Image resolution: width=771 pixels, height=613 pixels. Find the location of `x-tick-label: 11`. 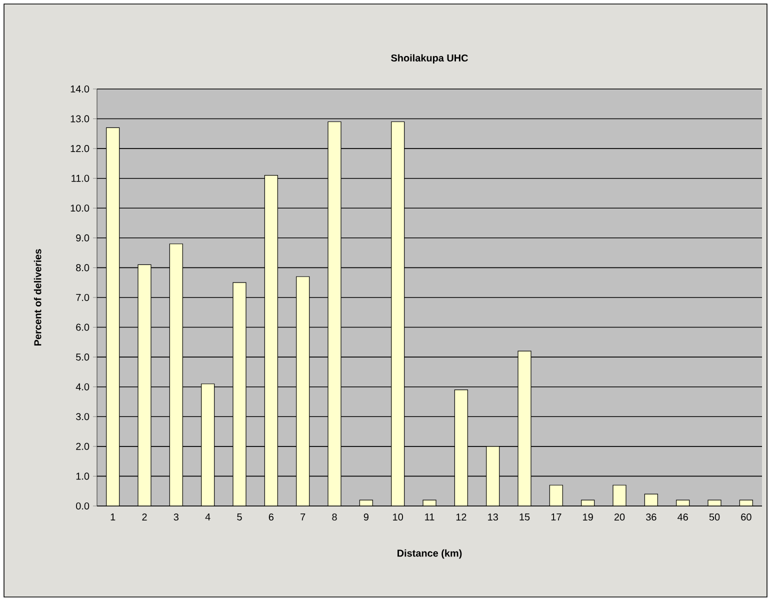

x-tick-label: 11 is located at coordinates (429, 517).